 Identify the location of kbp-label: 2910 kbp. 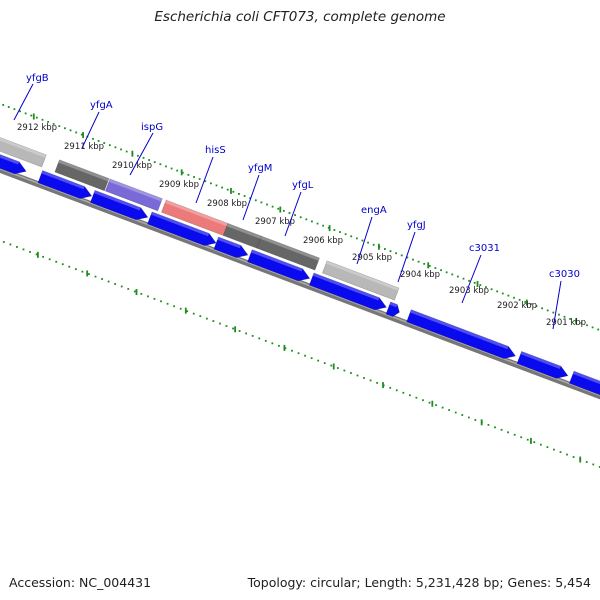
(132, 166).